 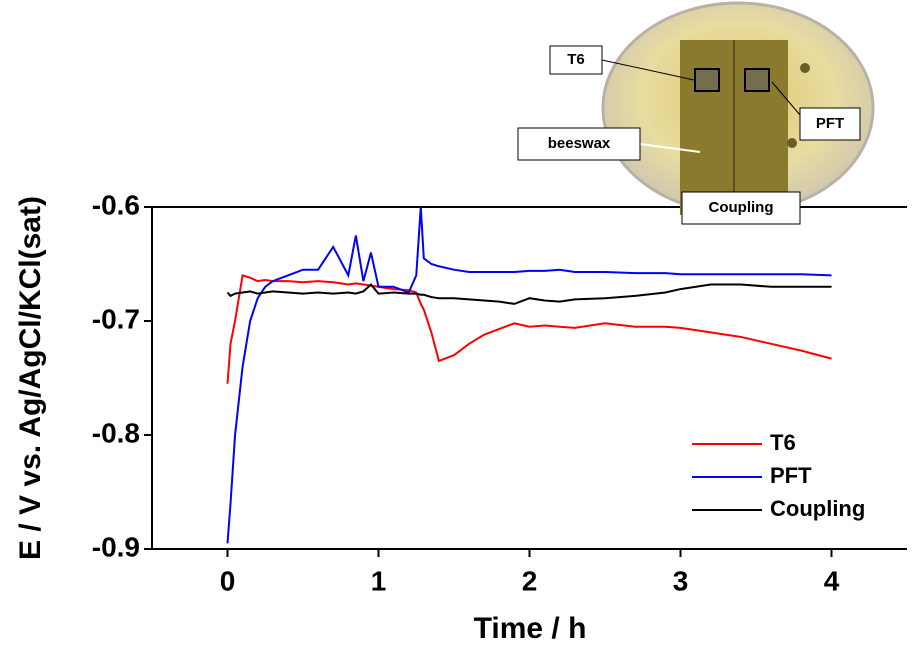 I want to click on inset-label: T6, so click(x=576, y=59).